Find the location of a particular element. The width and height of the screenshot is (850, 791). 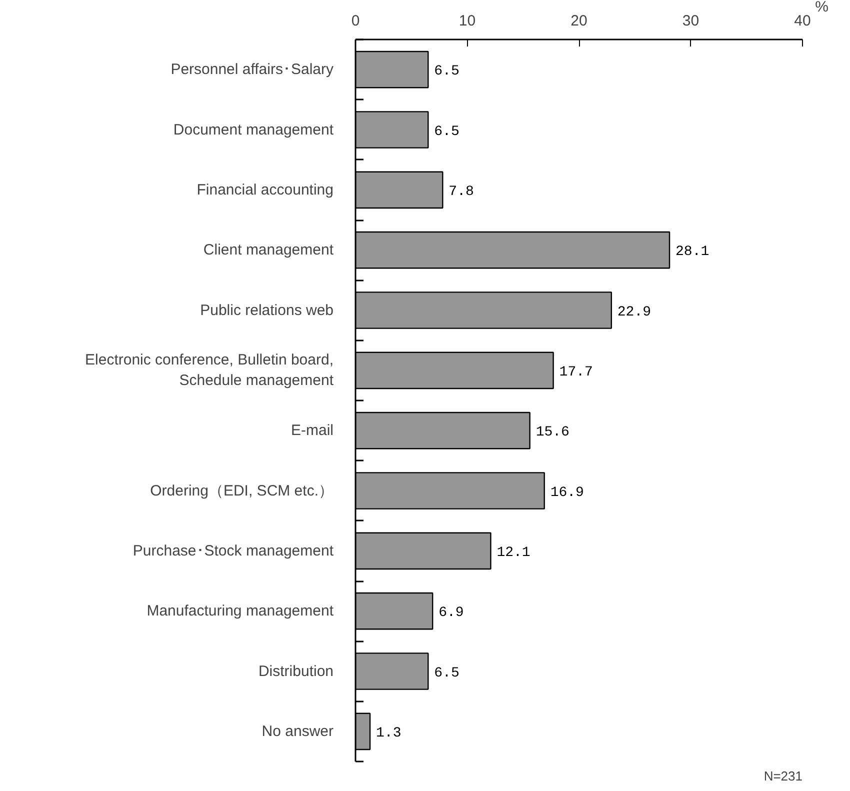

data-label: 7.8 is located at coordinates (461, 192).